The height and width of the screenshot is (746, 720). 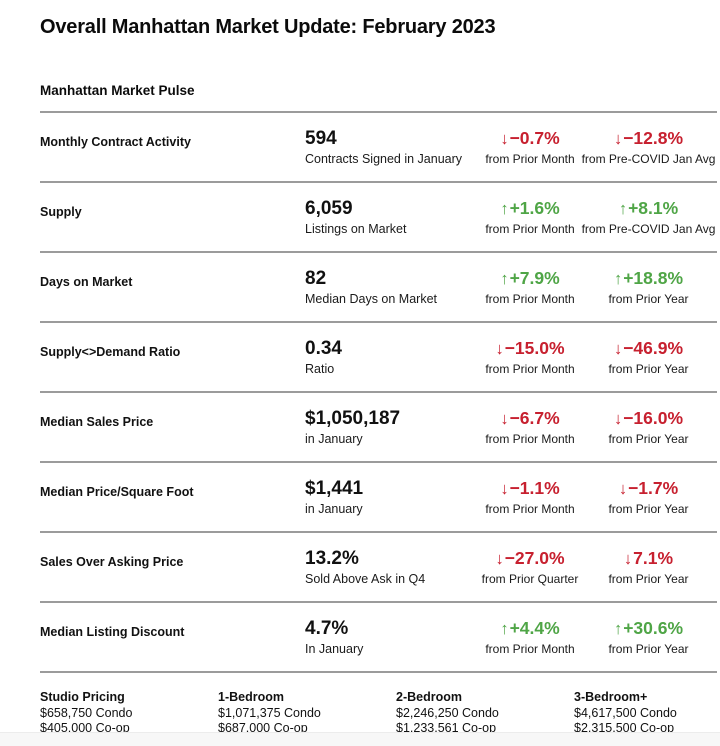 I want to click on pricing-coop-value: $405,000 Co-op, so click(x=85, y=728).